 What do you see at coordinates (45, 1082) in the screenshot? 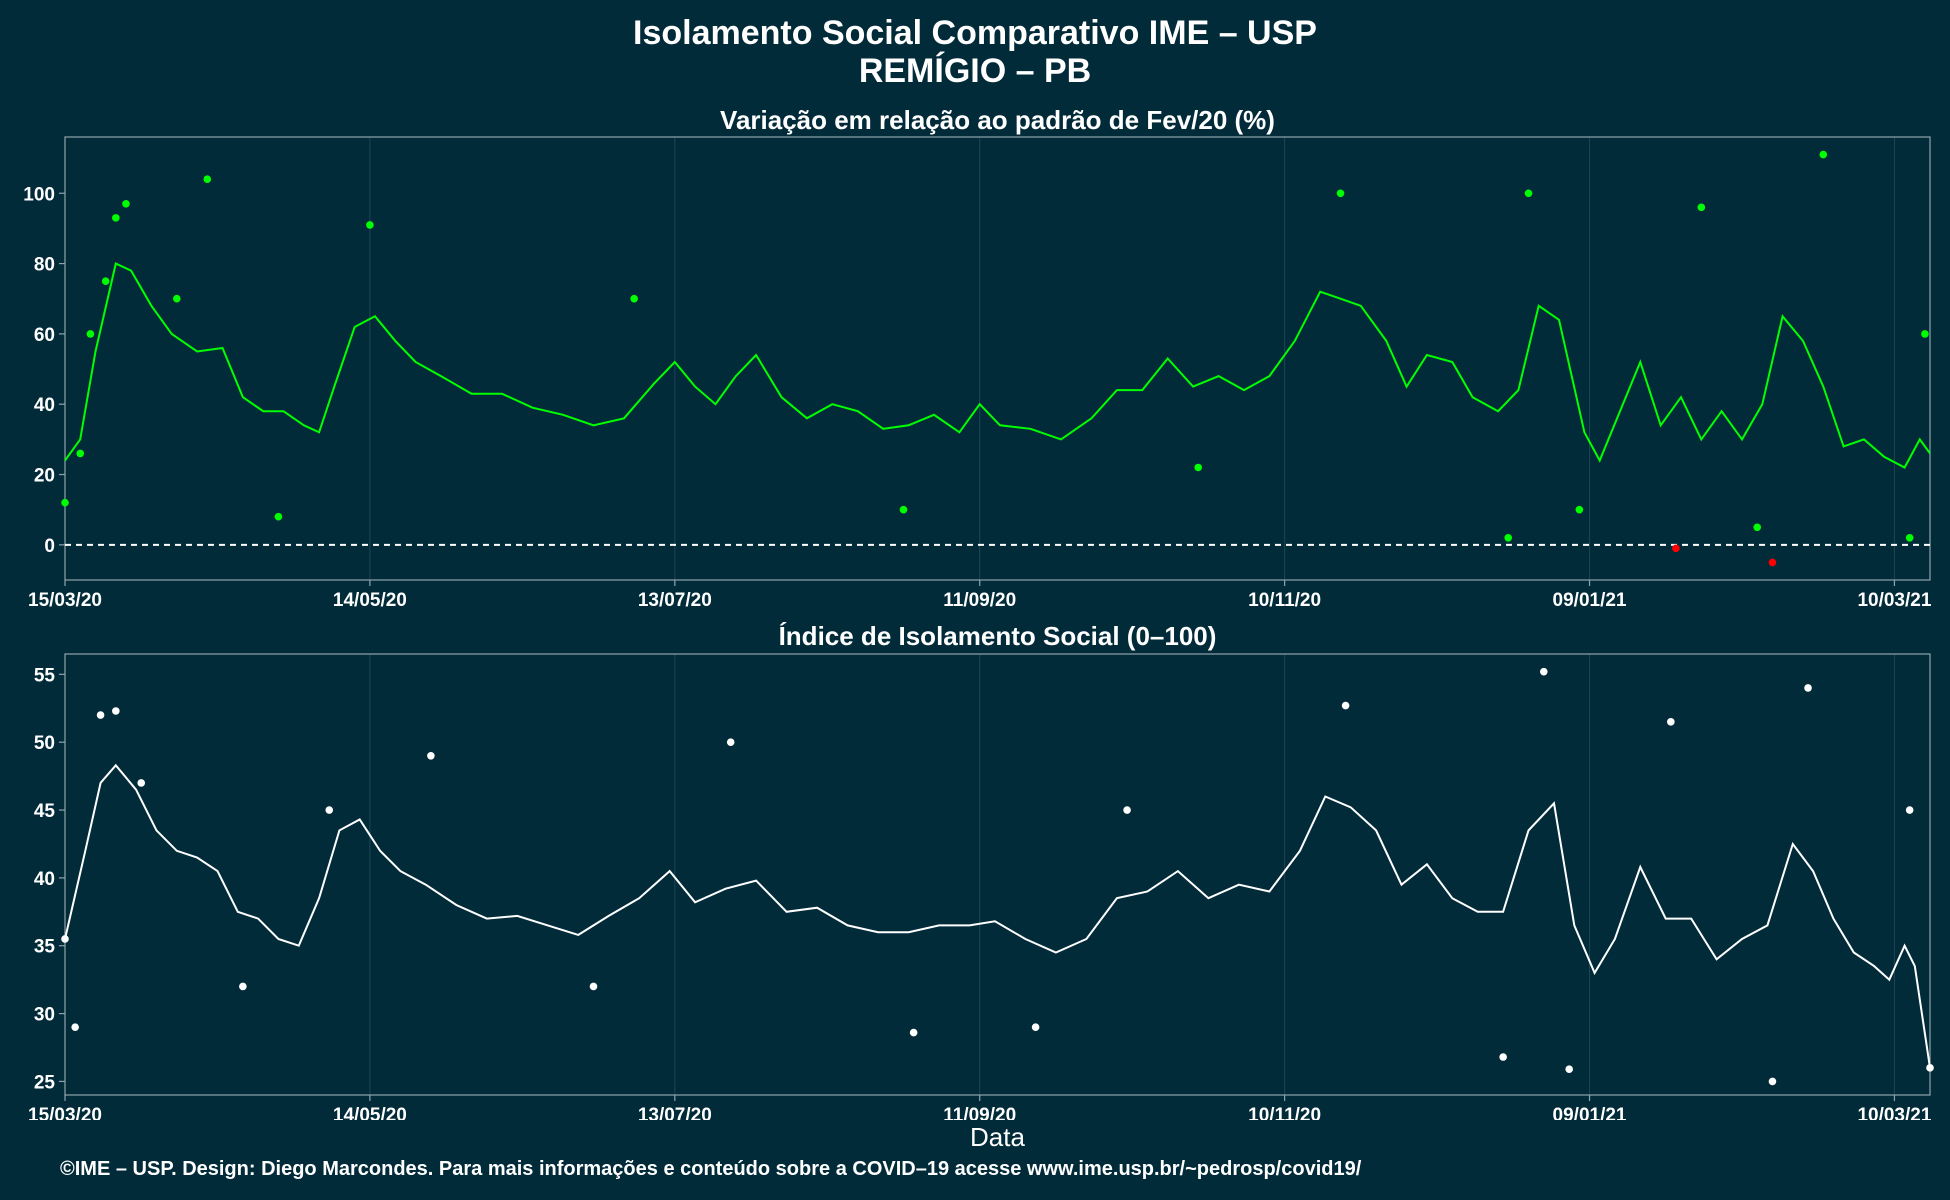
I see `y-tick-label: 25` at bounding box center [45, 1082].